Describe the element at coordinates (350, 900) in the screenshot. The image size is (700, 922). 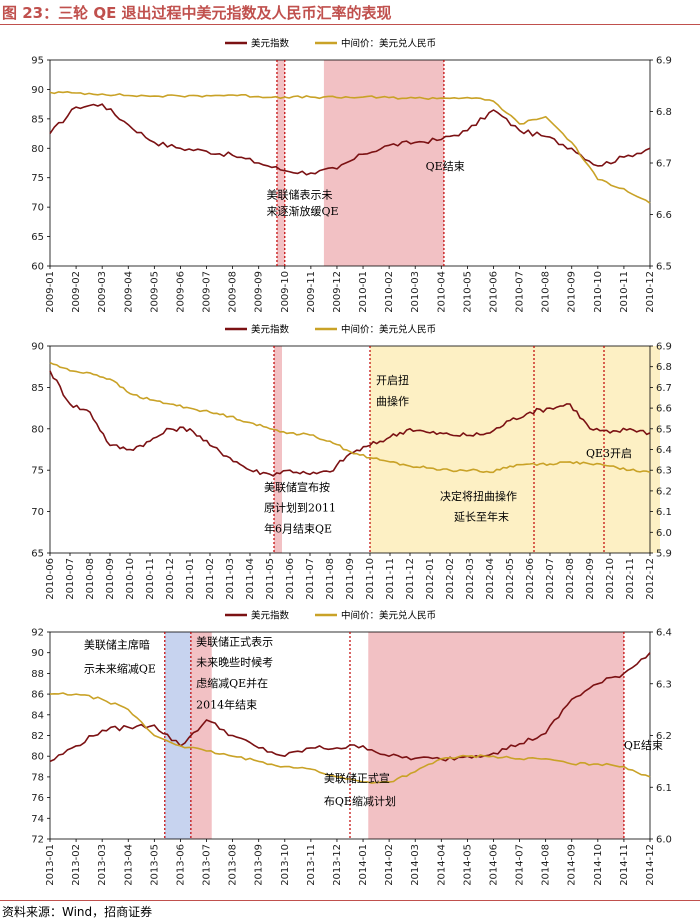
I see `footer-divider` at that location.